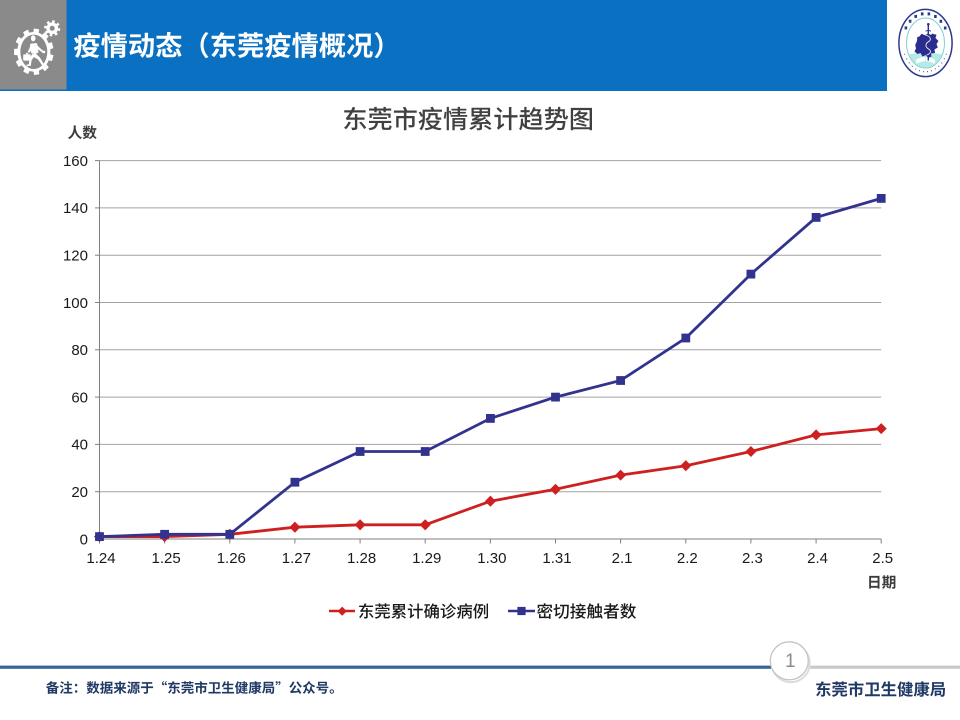 This screenshot has width=960, height=720. What do you see at coordinates (75, 208) in the screenshot?
I see `svg-text: 140` at bounding box center [75, 208].